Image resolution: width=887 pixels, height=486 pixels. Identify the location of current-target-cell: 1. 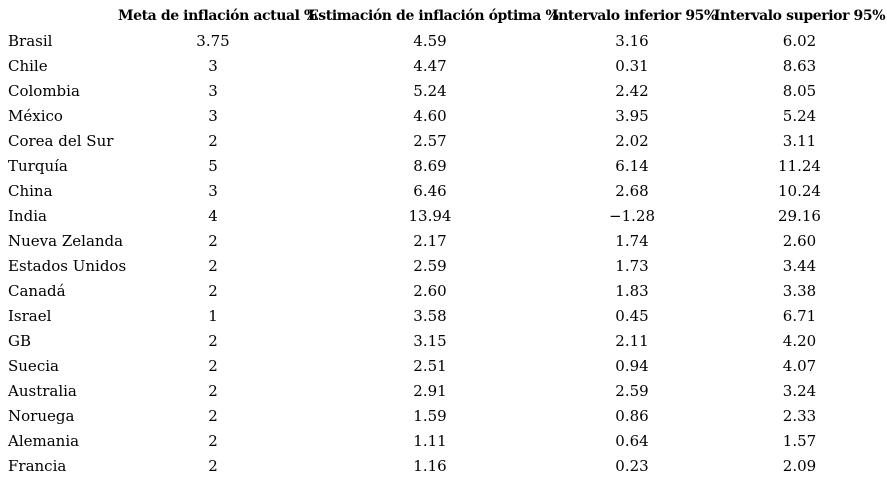
(213, 315).